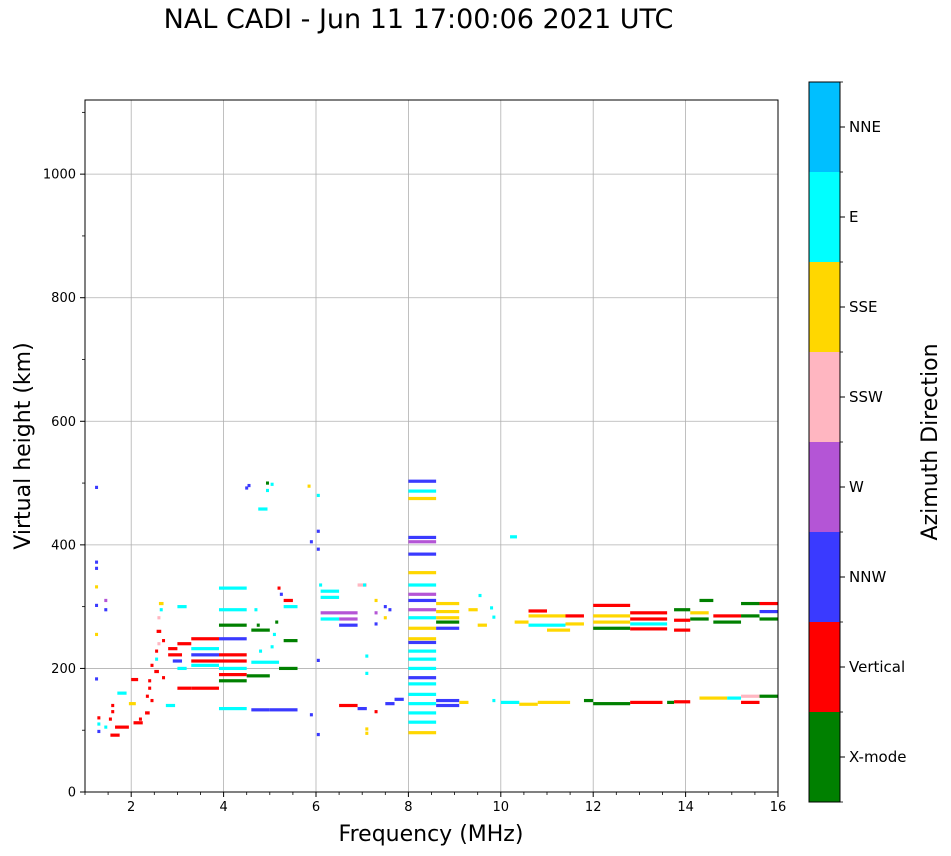  I want to click on y-tick-label: 800, so click(63, 298).